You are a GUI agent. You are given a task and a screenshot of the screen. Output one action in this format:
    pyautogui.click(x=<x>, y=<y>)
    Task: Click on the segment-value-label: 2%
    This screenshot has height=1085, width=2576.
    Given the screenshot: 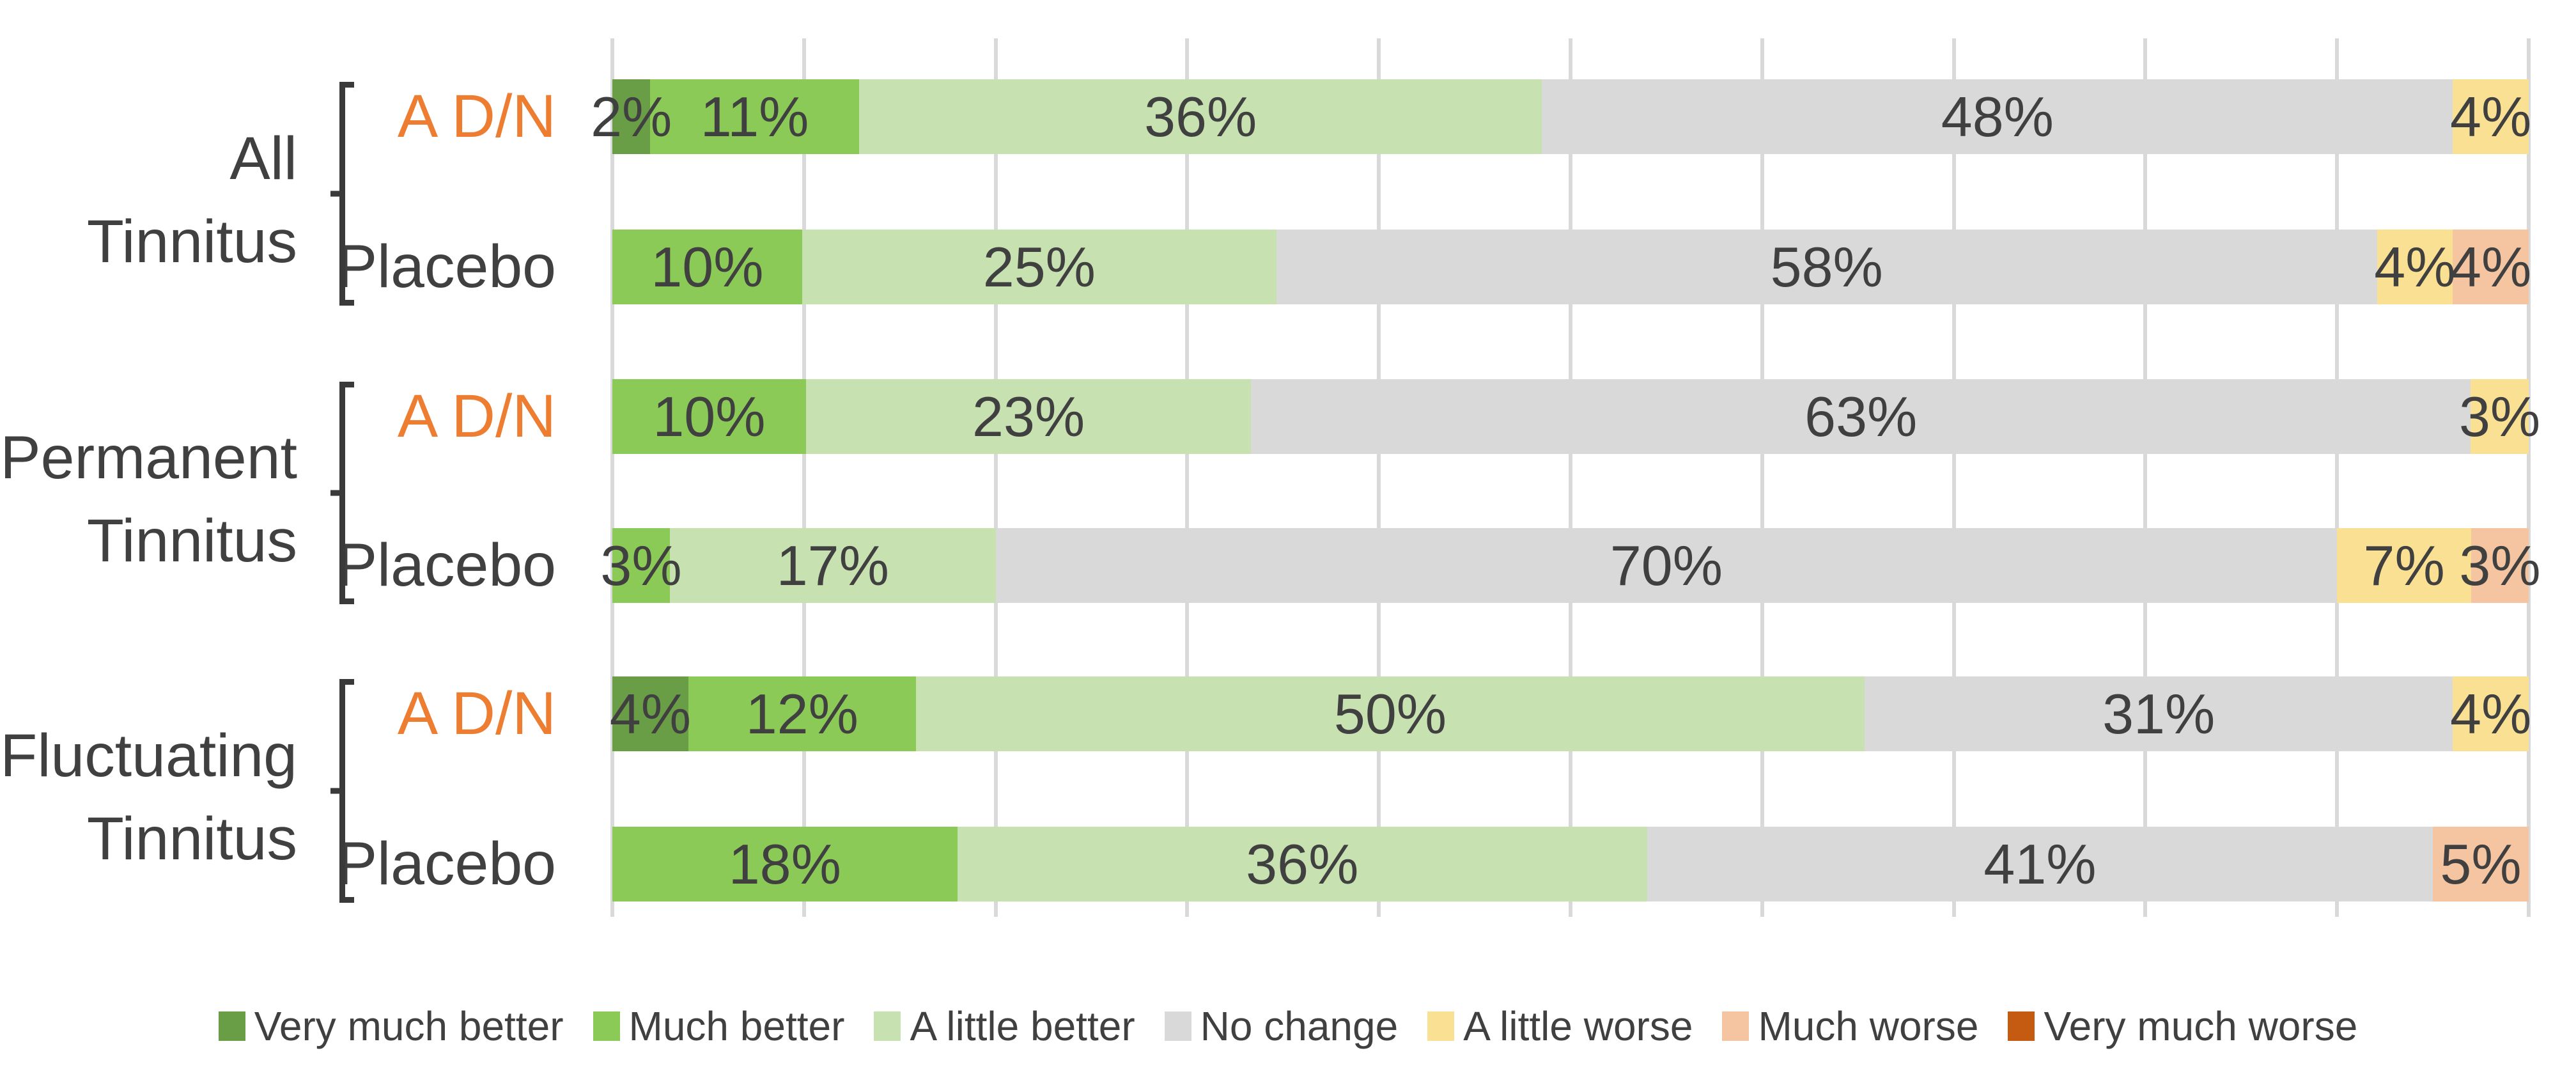 What is the action you would take?
    pyautogui.click(x=631, y=116)
    